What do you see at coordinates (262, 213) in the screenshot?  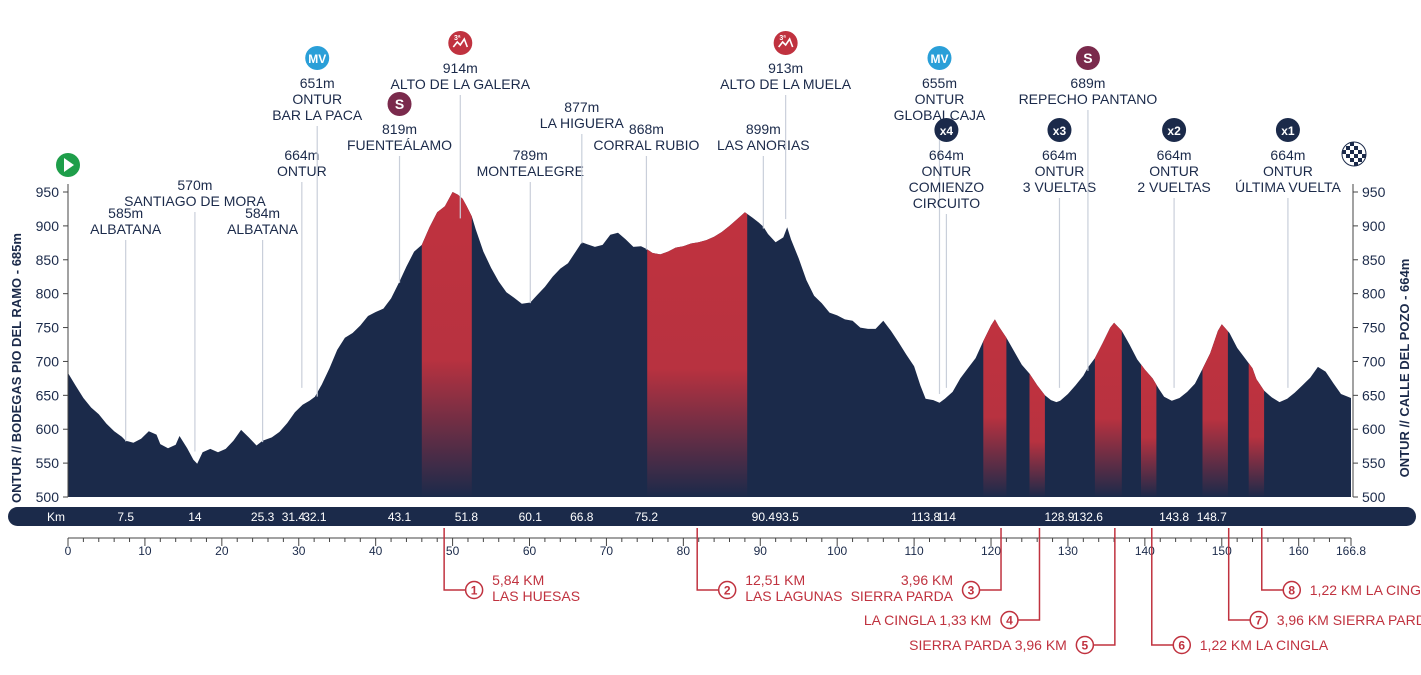 I see `waypoint-elevation: 584m` at bounding box center [262, 213].